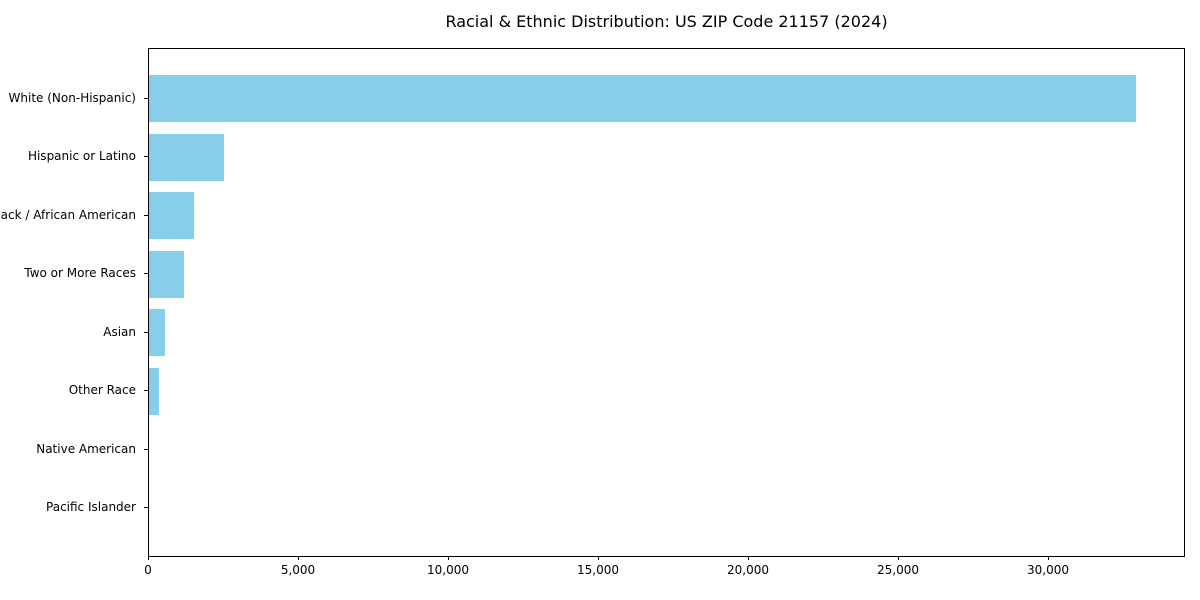  Describe the element at coordinates (86, 449) in the screenshot. I see `y-tick-label: Native American` at that location.